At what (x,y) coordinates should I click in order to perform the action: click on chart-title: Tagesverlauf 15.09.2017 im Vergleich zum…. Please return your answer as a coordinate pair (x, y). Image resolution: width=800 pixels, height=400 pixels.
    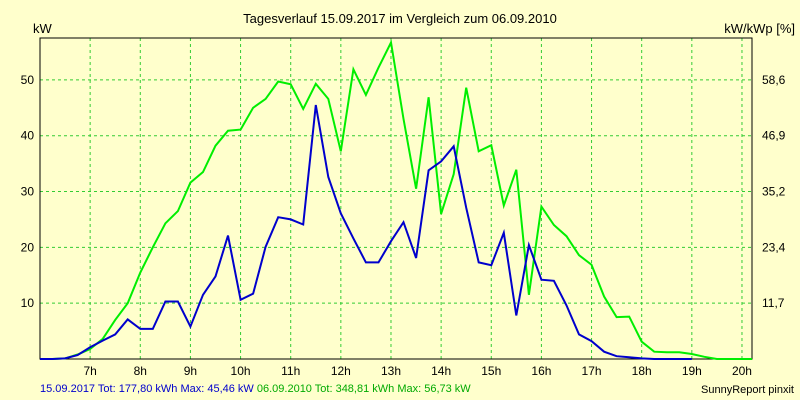
    Looking at the image, I should click on (400, 18).